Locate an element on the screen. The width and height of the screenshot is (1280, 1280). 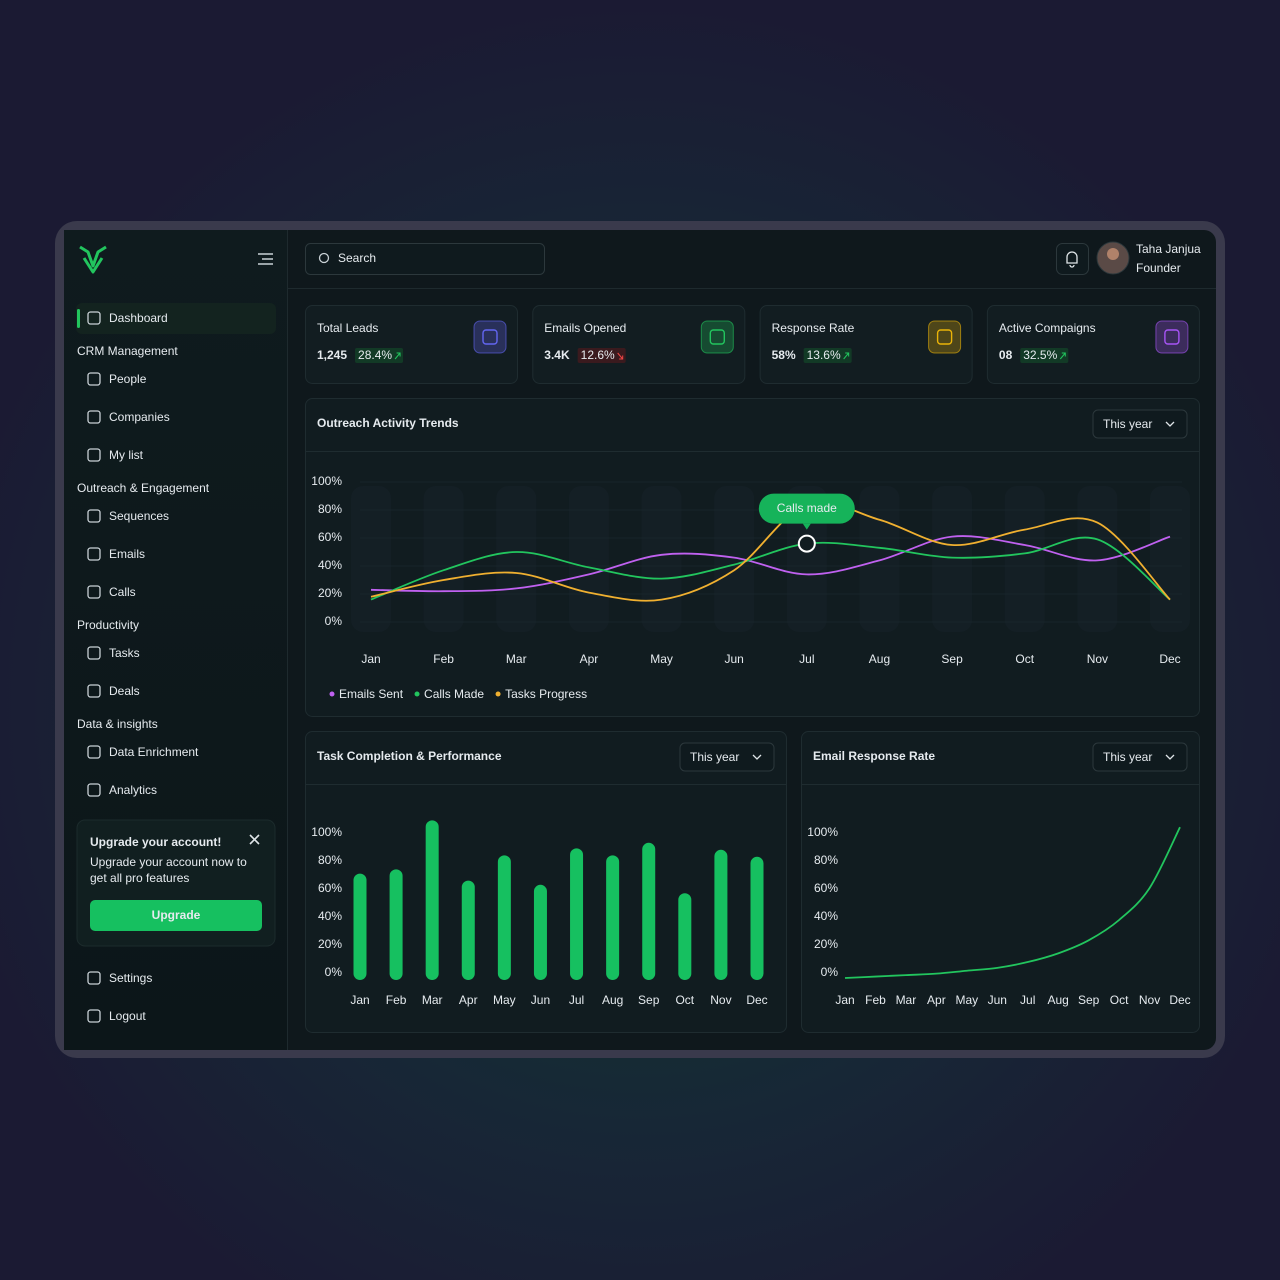
stat-card is located at coordinates (639, 344).